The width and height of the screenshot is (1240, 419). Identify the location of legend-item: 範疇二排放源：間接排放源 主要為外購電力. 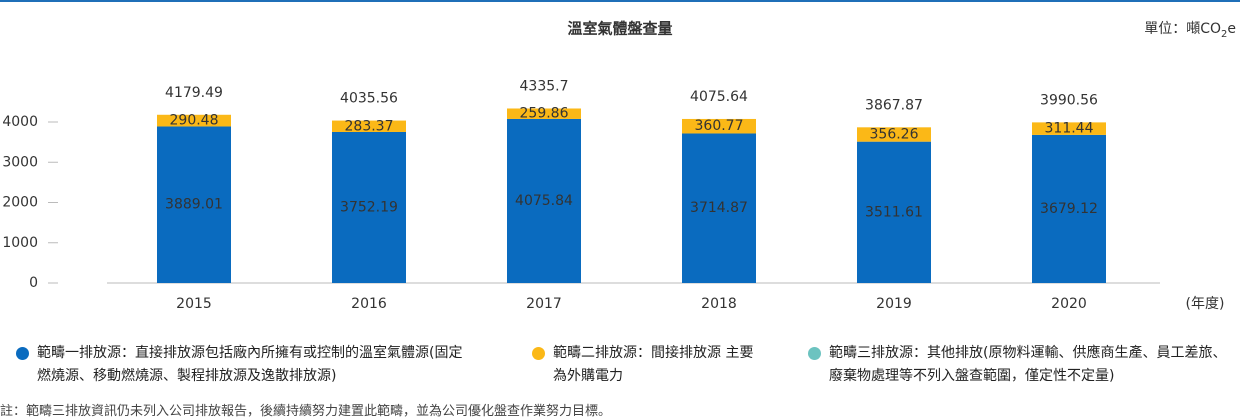
(647, 365).